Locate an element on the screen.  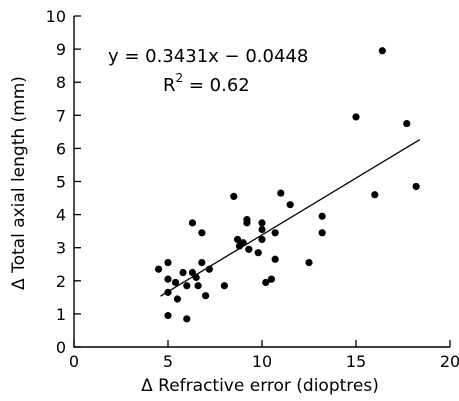
y-tick-label: 0 is located at coordinates (61, 347).